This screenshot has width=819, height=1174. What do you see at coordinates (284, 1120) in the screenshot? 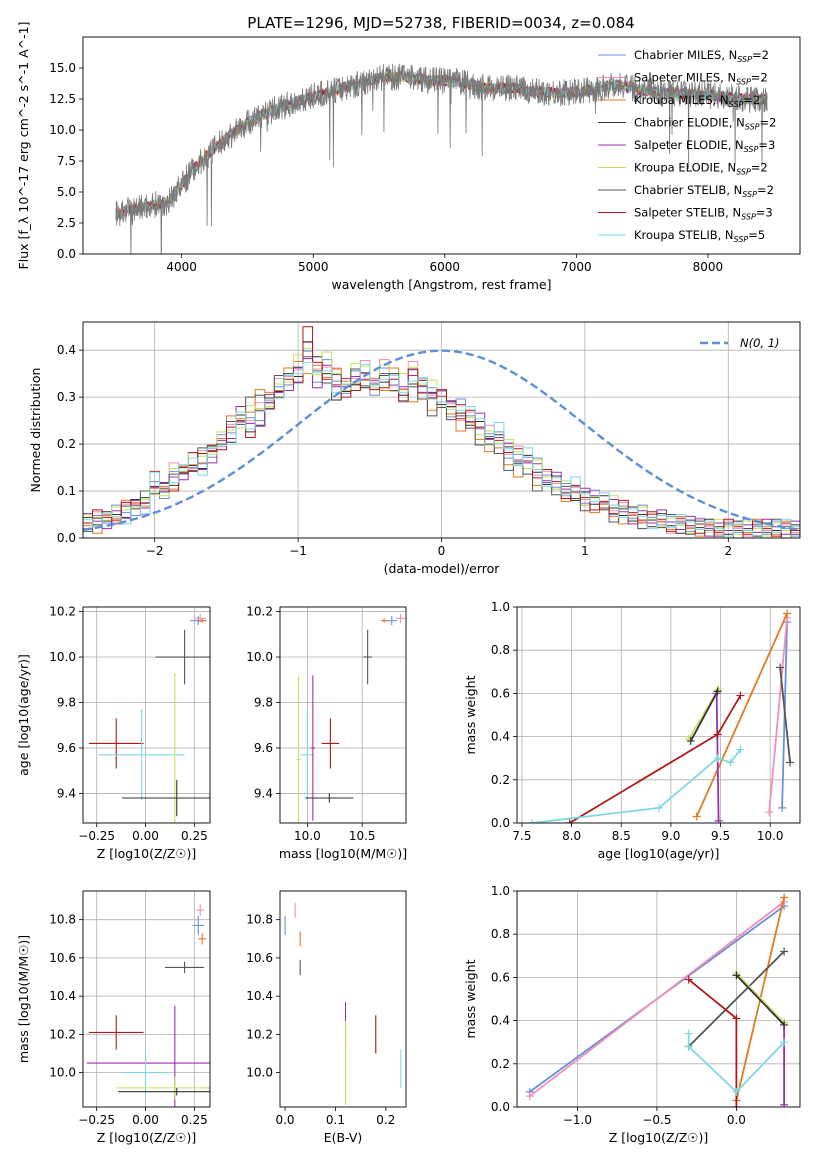
I see `x-tick-label: 0.0` at bounding box center [284, 1120].